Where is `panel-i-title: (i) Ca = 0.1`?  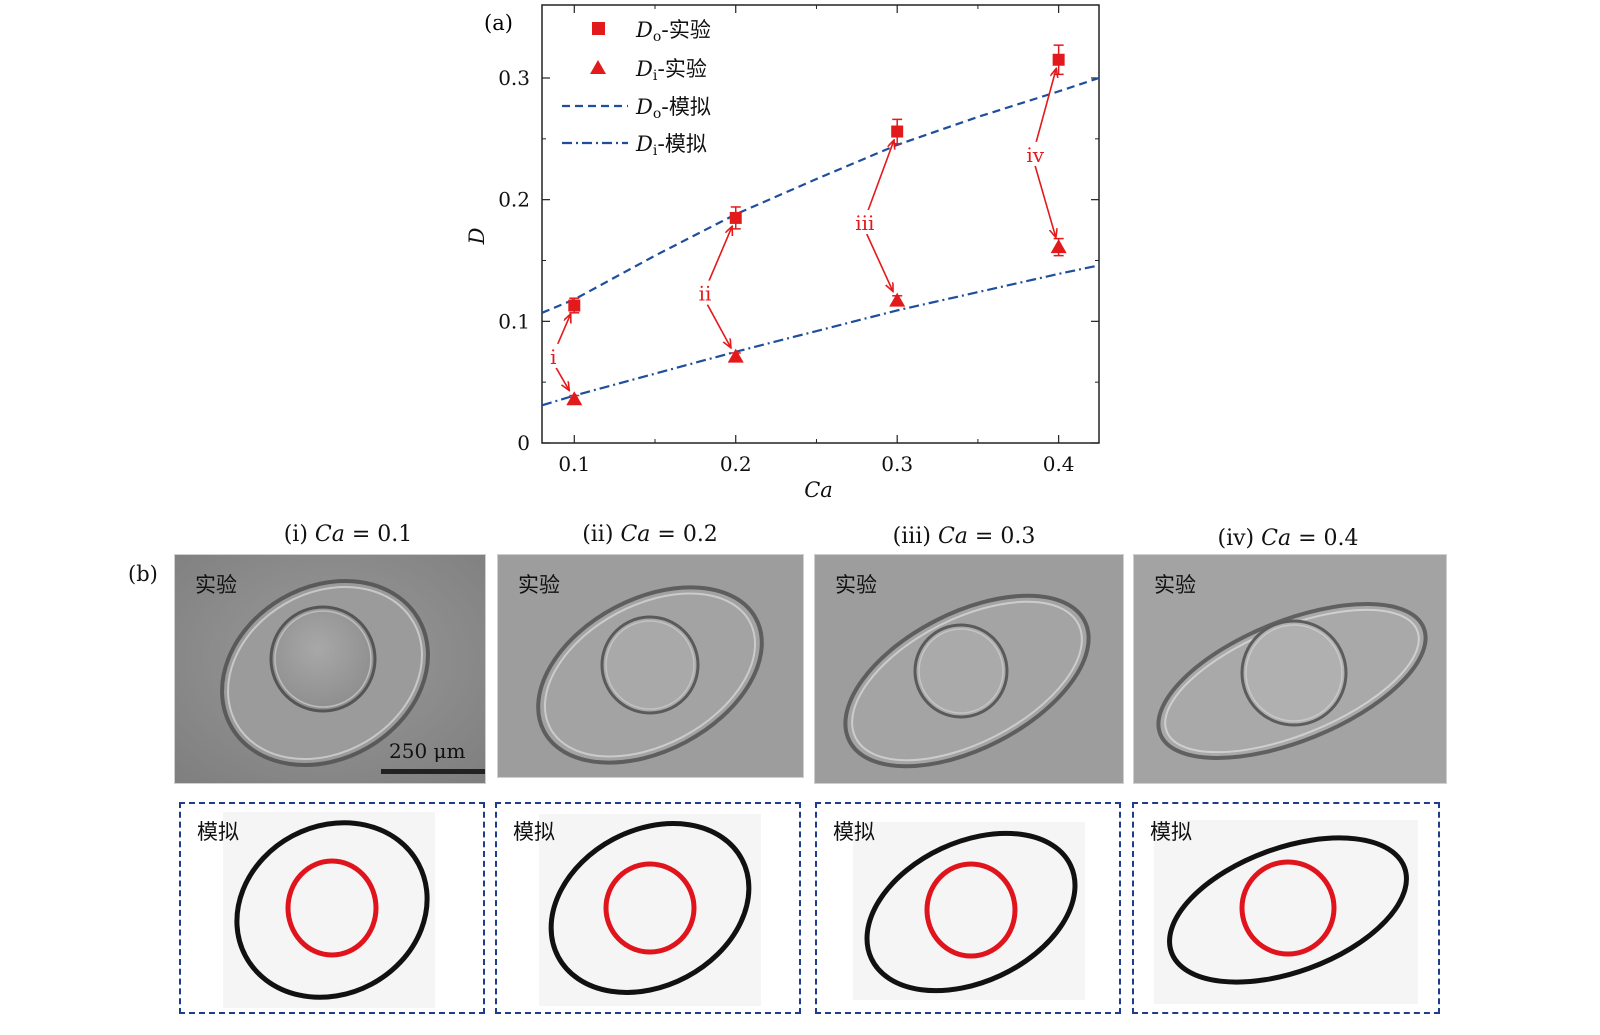
panel-i-title: (i) Ca = 0.1 is located at coordinates (348, 534).